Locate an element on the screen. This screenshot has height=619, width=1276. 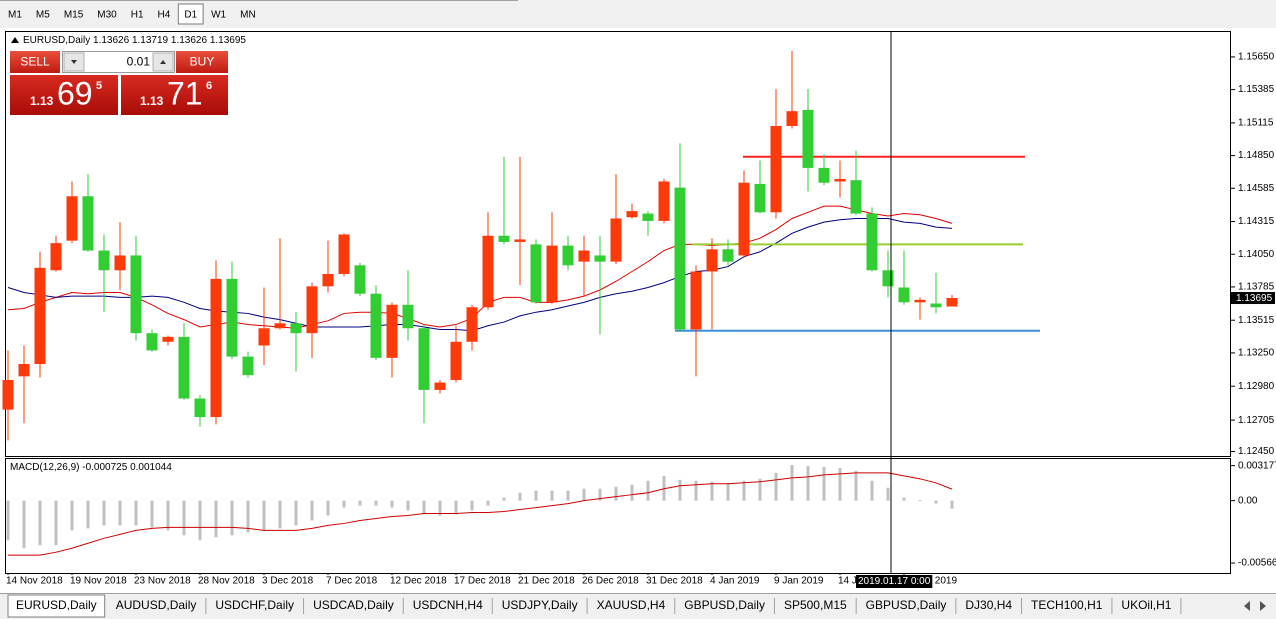
bid-box is located at coordinates (64, 95).